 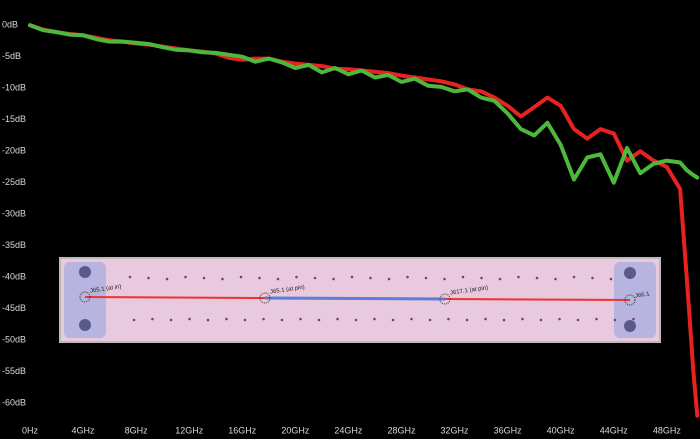 I want to click on y-tick-label: -55dB, so click(x=14, y=371).